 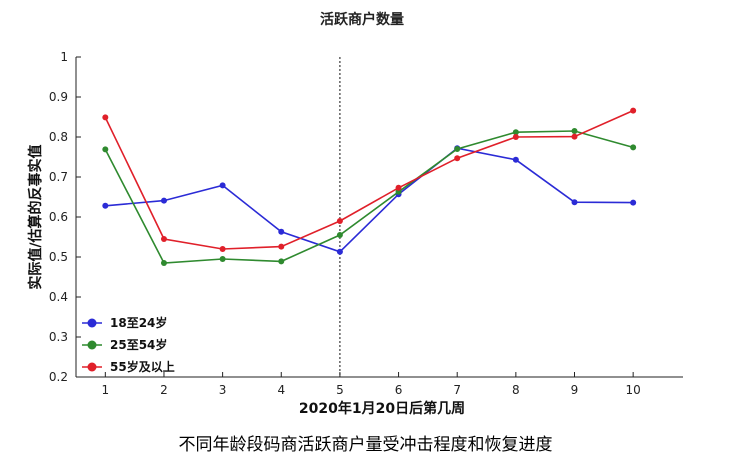 I want to click on legend-item: 18至24岁, so click(x=124, y=322).